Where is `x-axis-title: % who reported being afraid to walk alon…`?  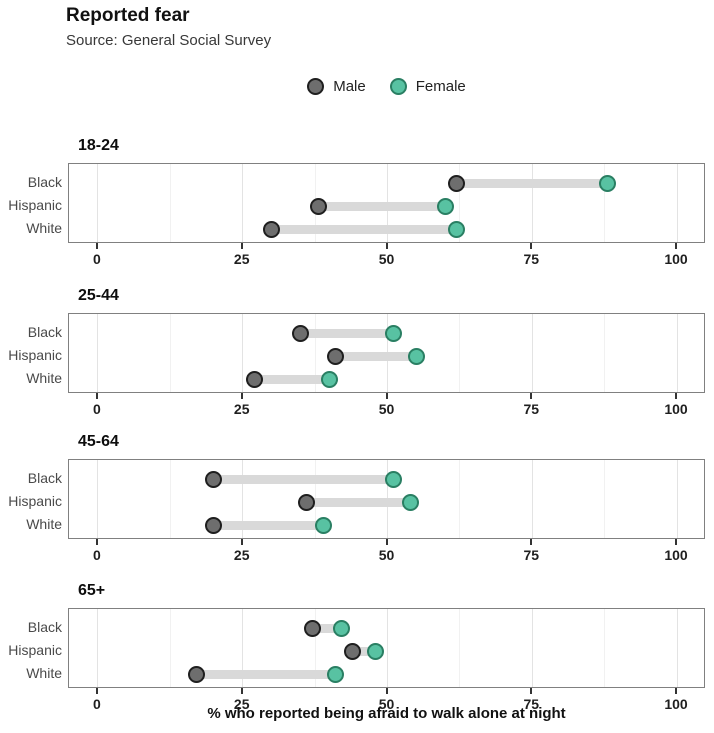 x-axis-title: % who reported being afraid to walk alon… is located at coordinates (386, 713).